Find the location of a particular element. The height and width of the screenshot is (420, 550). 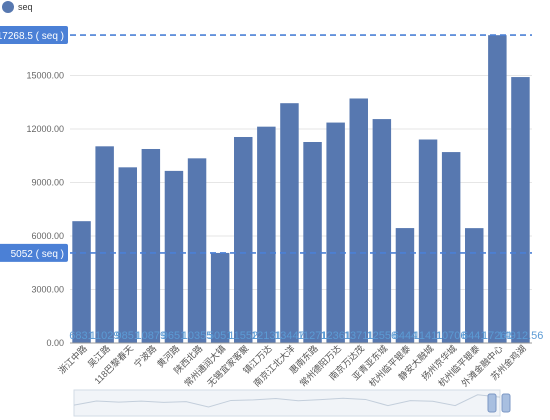

value-label: 10879 is located at coordinates (151, 336).